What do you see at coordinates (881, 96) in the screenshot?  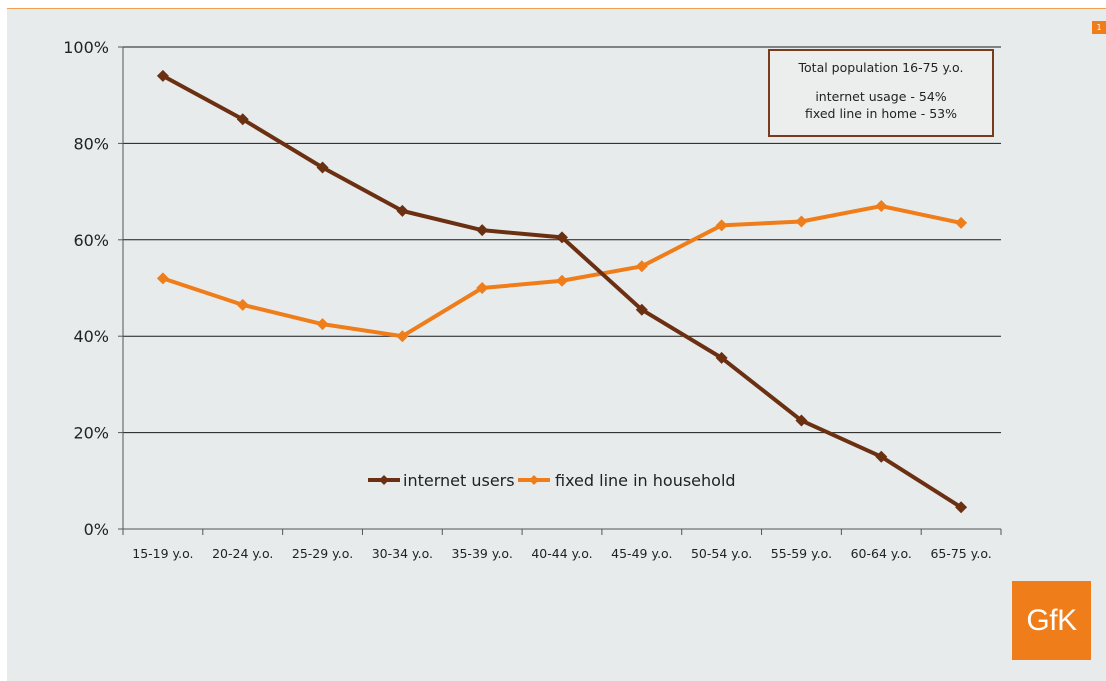 I see `summary-internet-usage: internet usage - 54%` at bounding box center [881, 96].